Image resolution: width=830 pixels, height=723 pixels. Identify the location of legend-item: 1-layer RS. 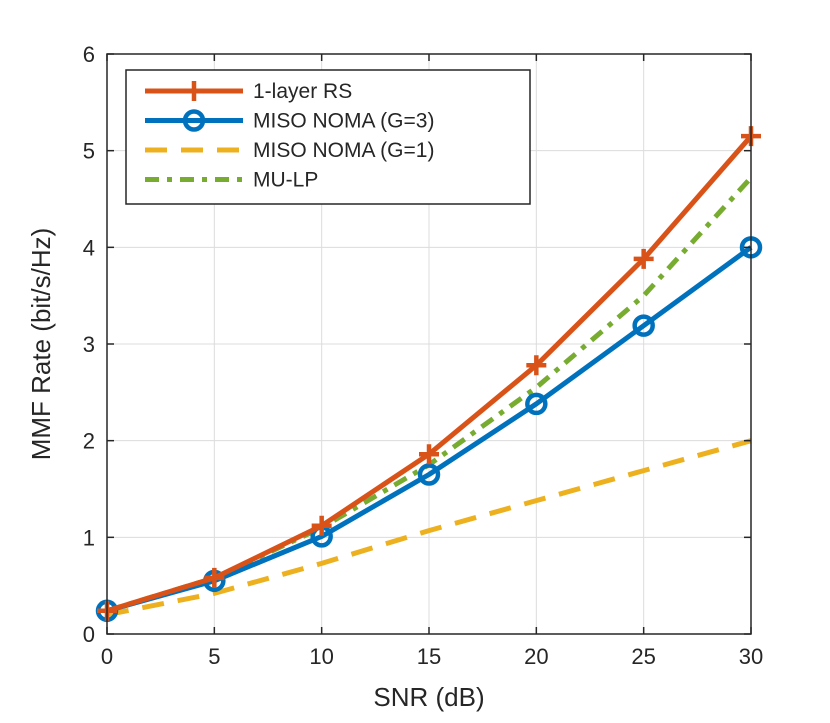
(248, 91).